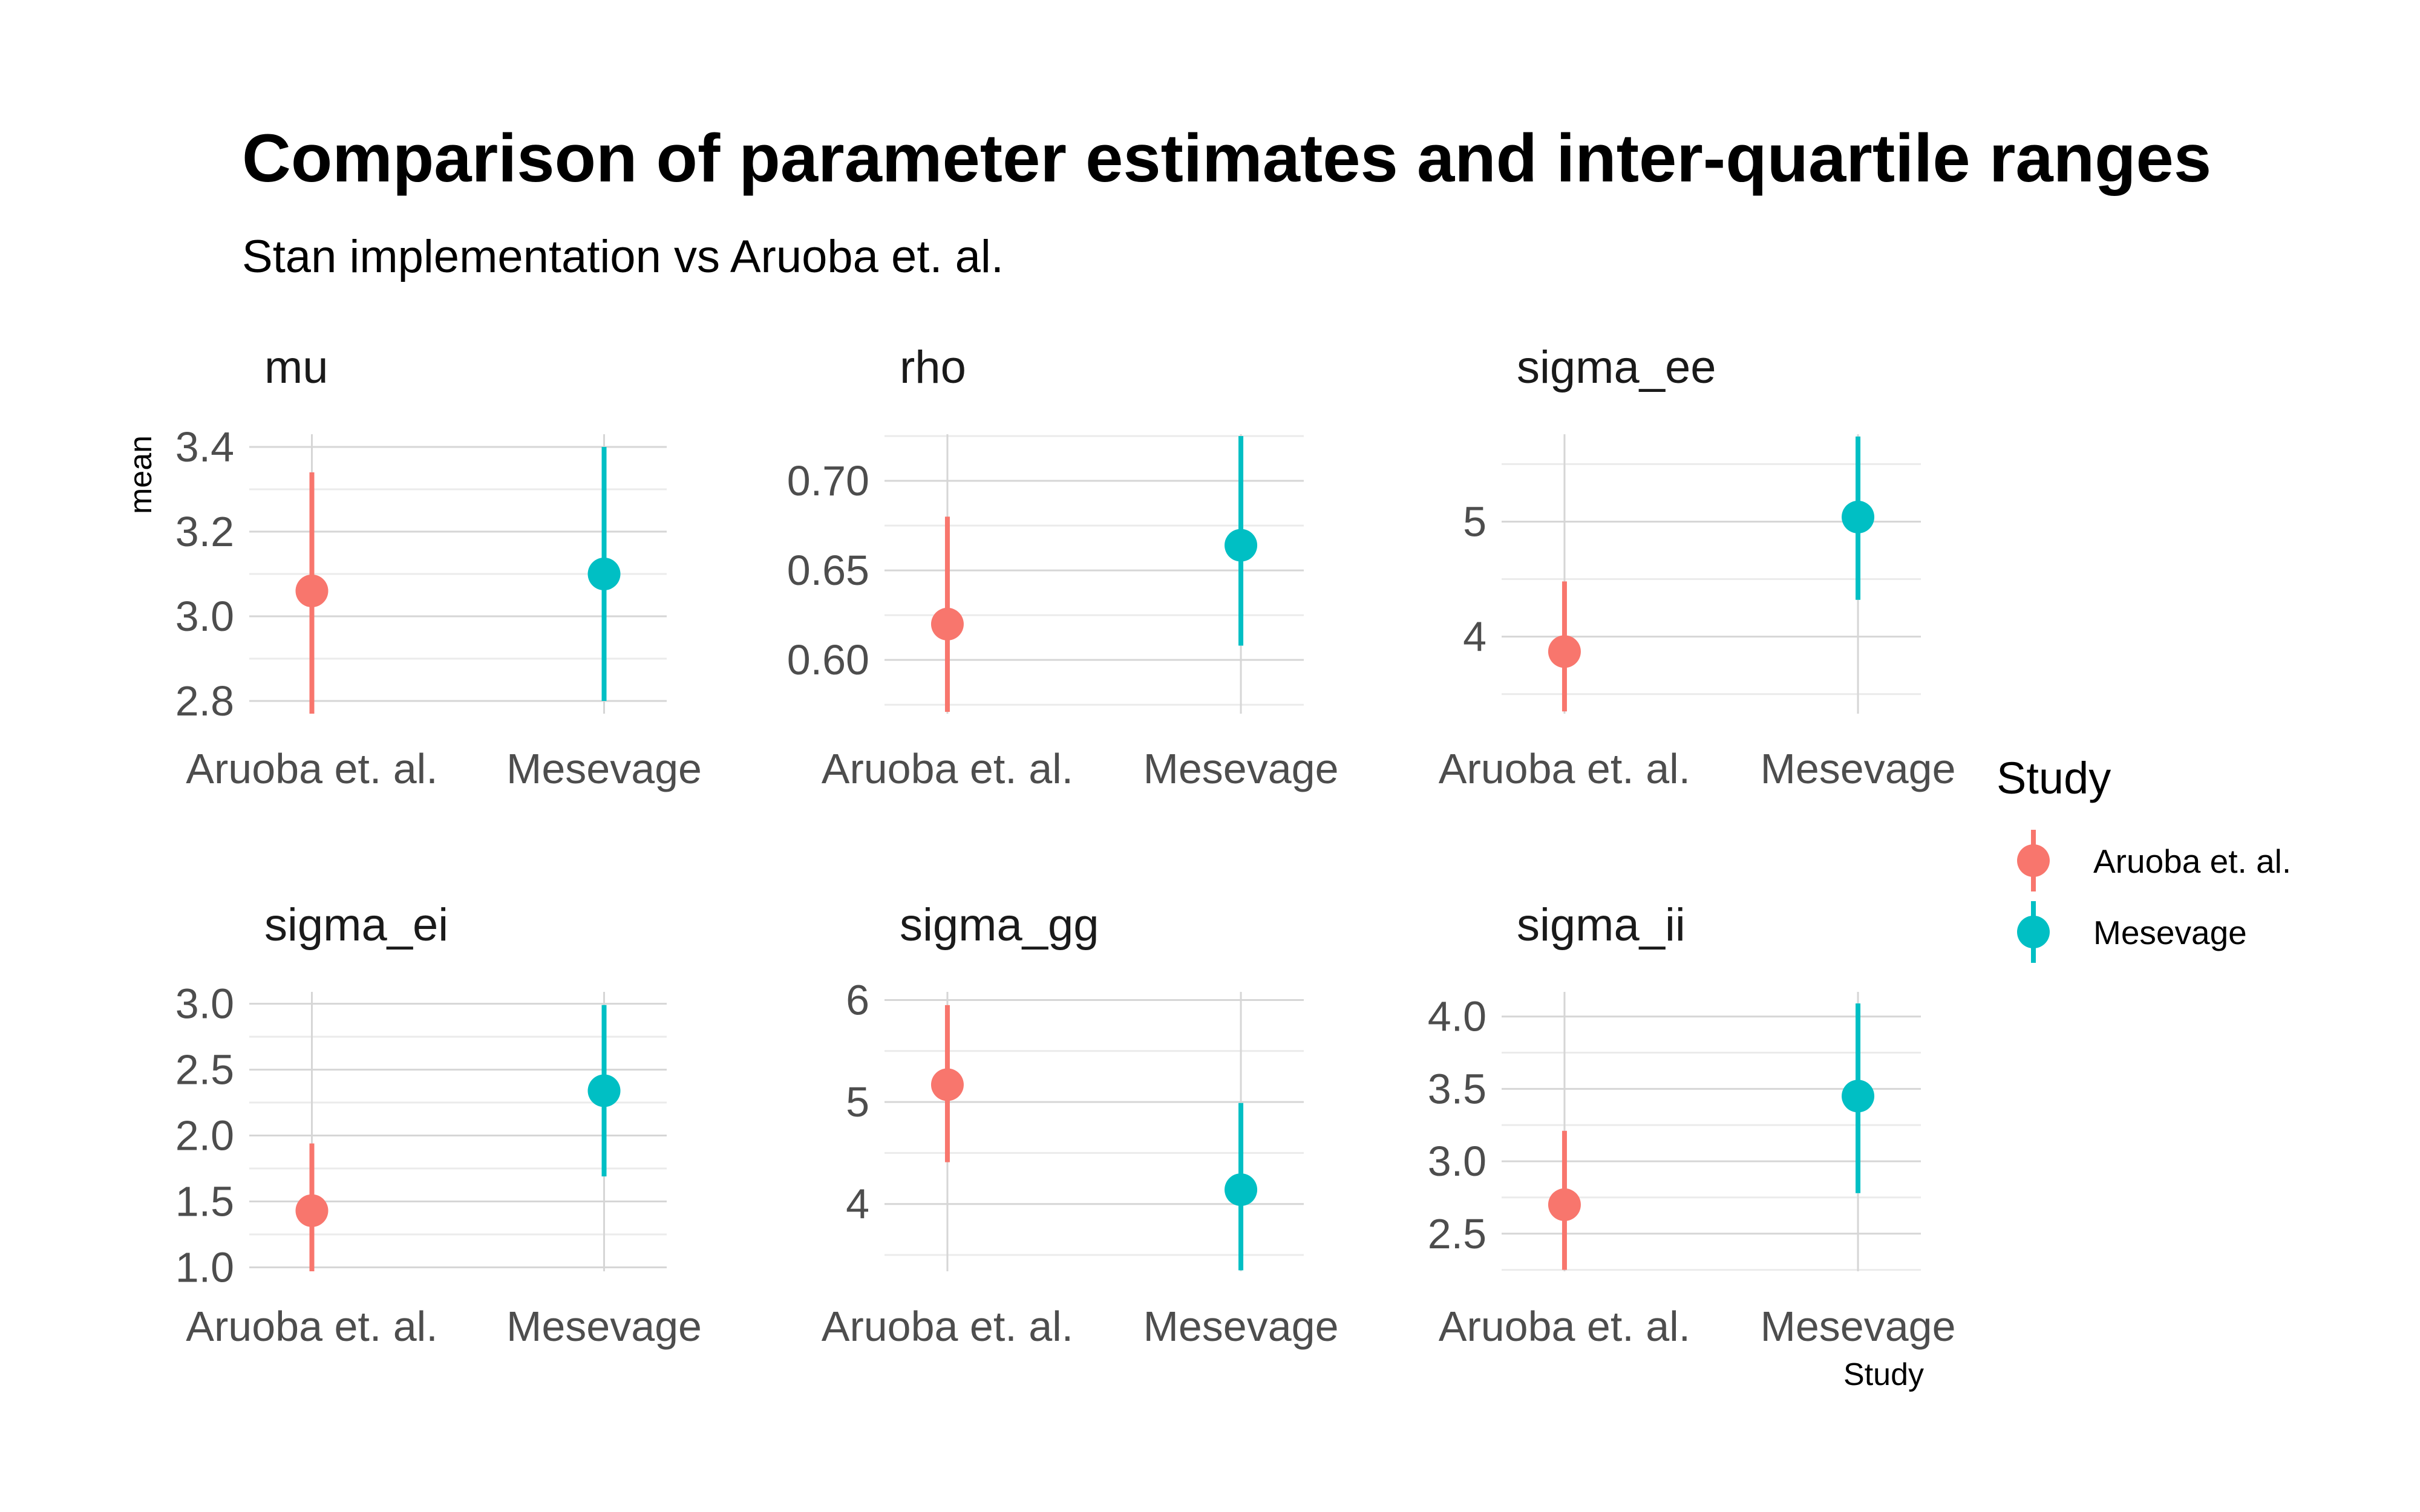 The image size is (2420, 1512). Describe the element at coordinates (312, 591) in the screenshot. I see `mean-point-mu-aruoba` at that location.